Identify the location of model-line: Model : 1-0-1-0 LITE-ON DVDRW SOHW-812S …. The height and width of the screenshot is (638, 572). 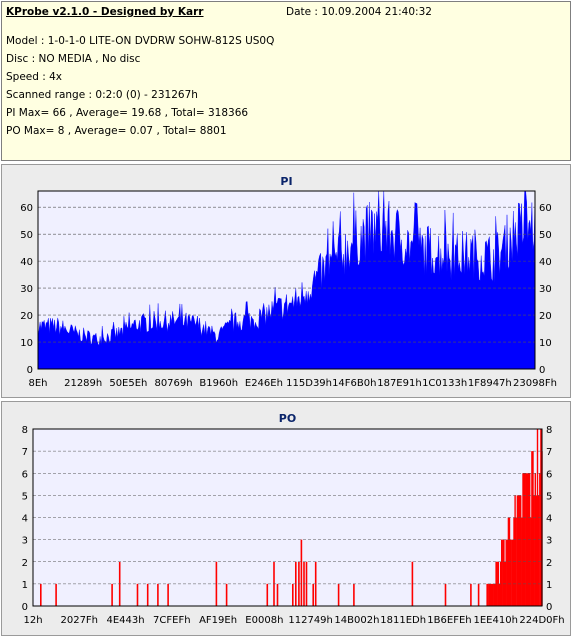
(140, 41).